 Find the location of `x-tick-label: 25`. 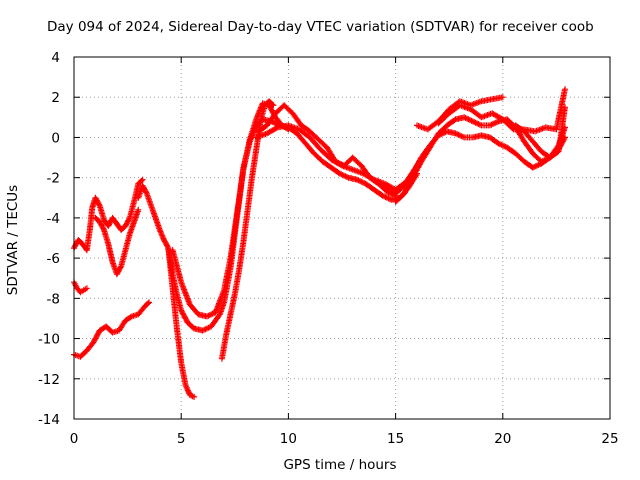

x-tick-label: 25 is located at coordinates (609, 439).